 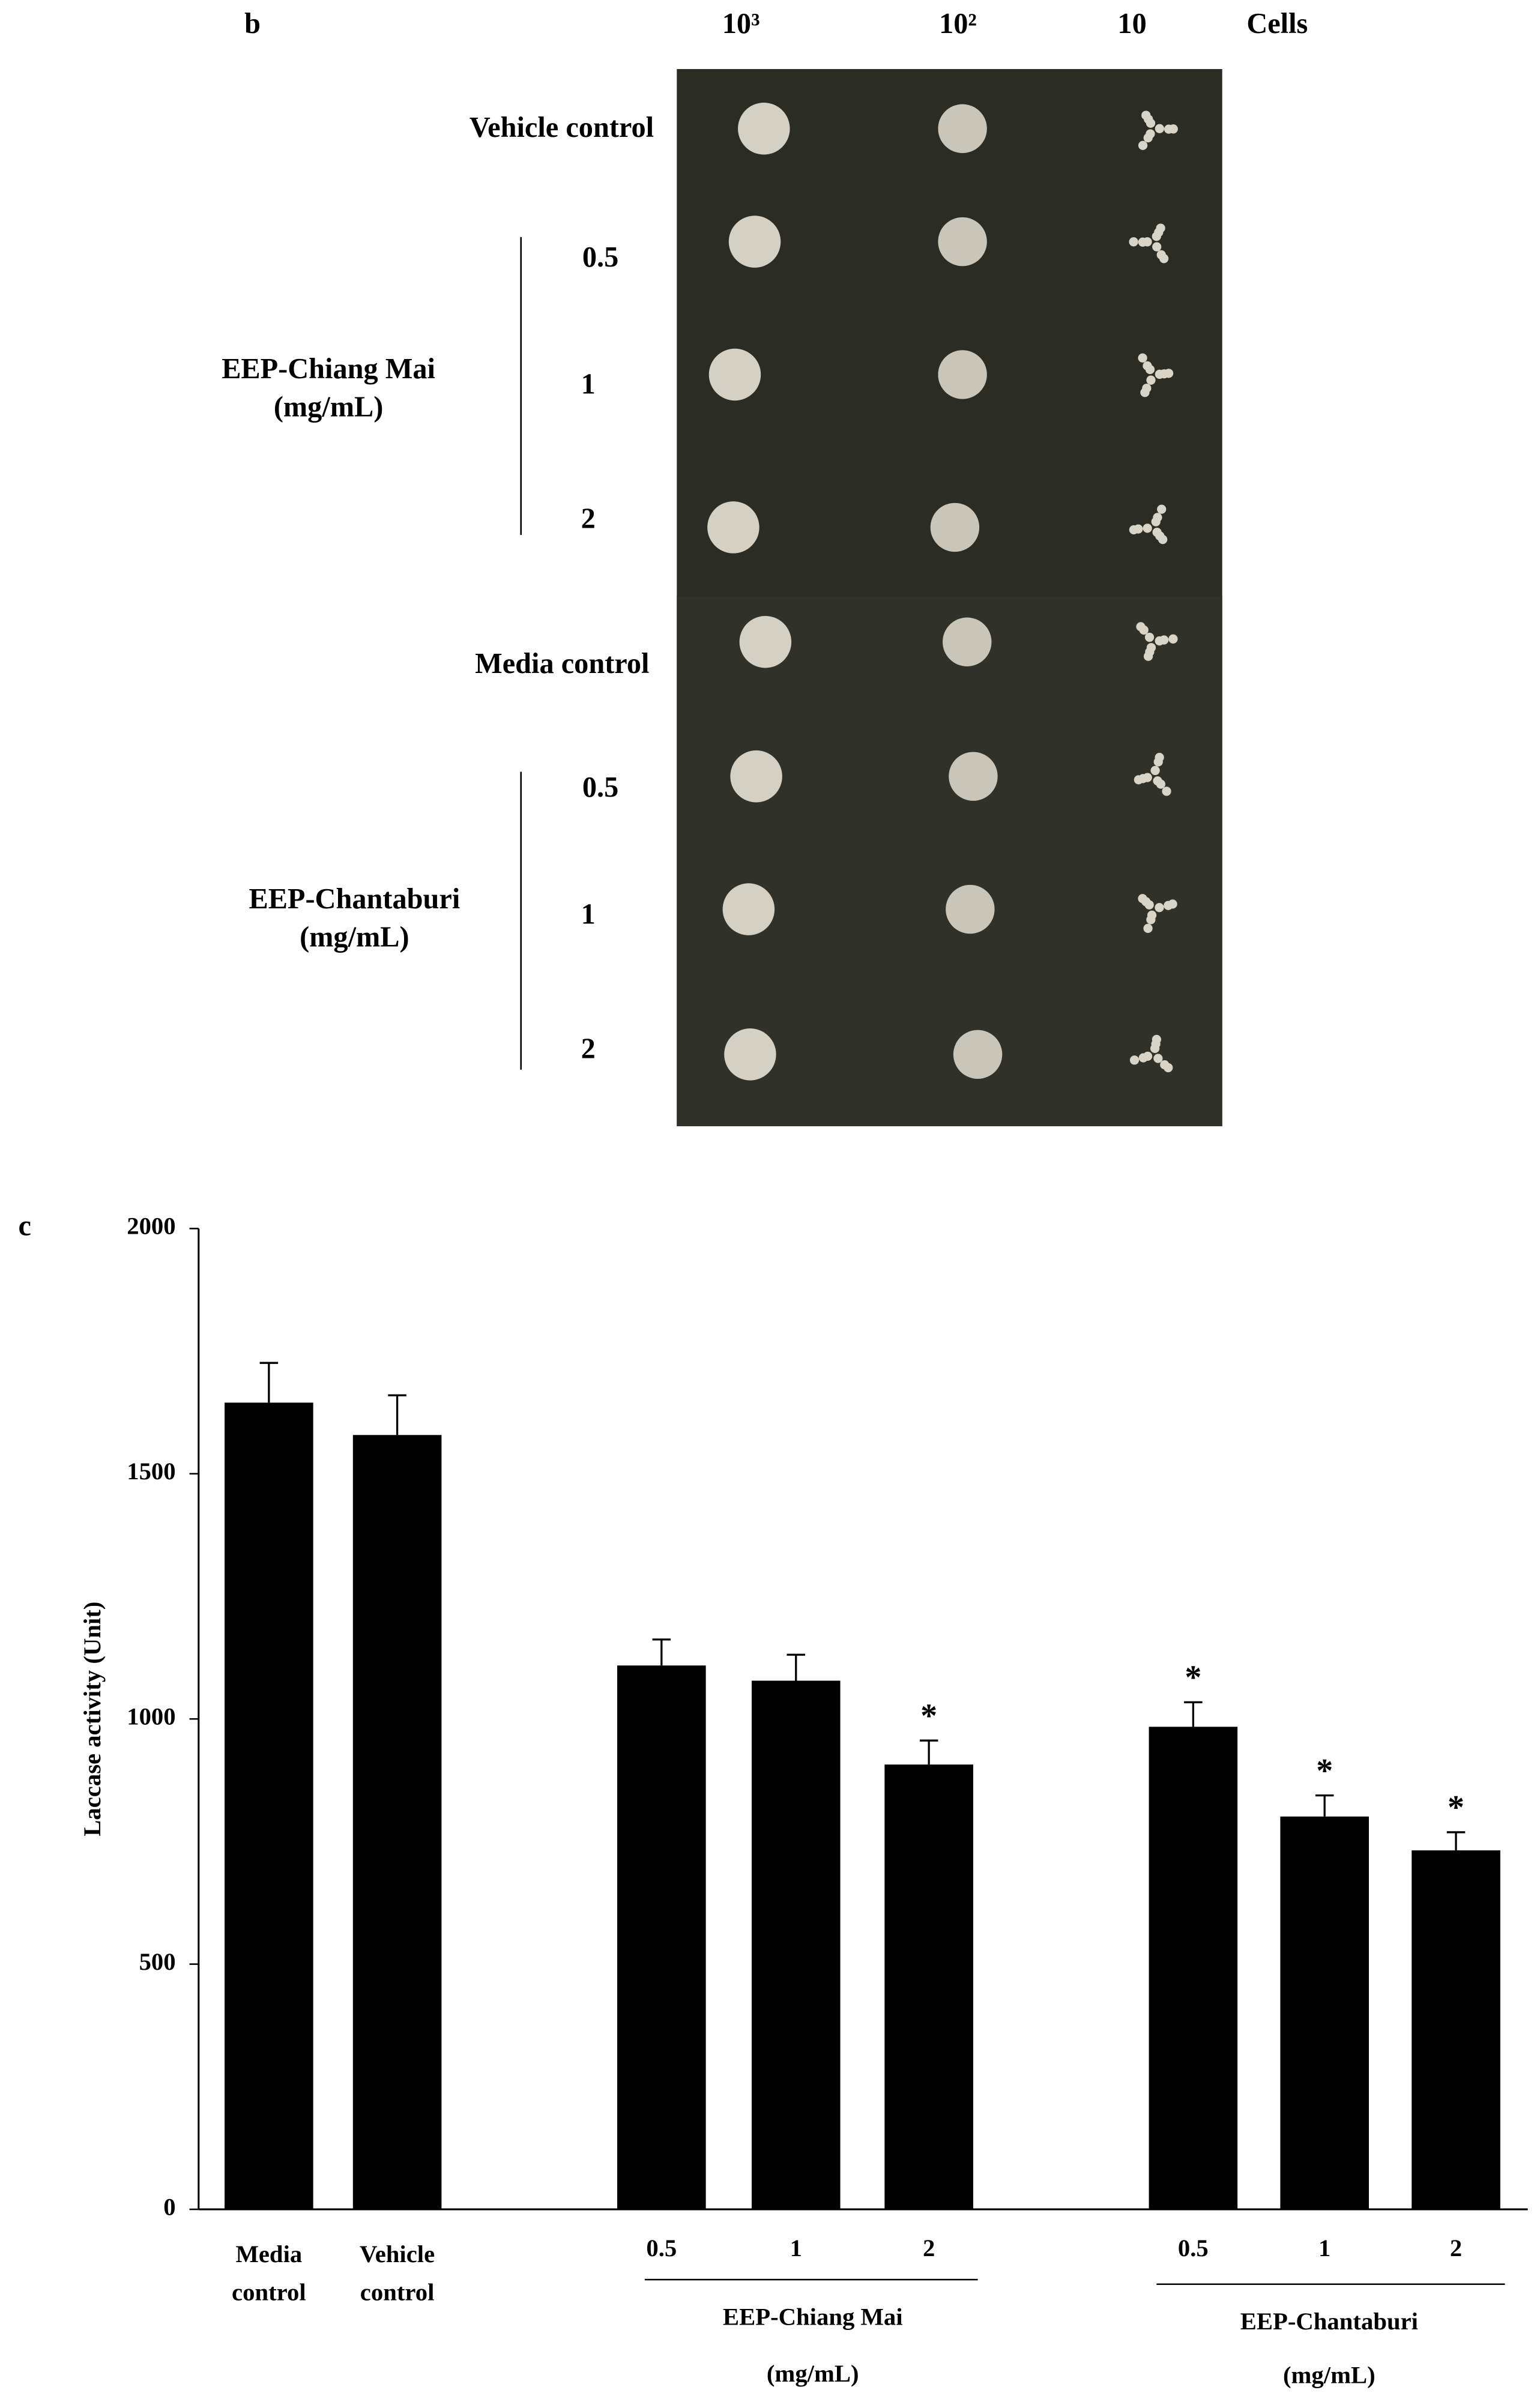 I want to click on x-tick-label: Media control, so click(x=269, y=2273).